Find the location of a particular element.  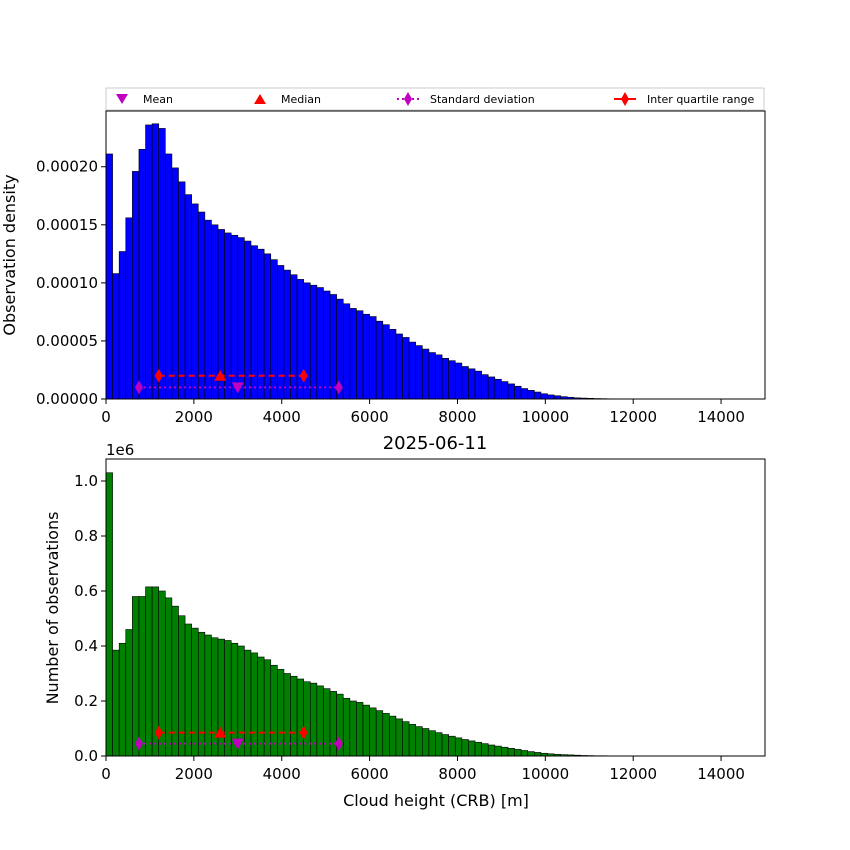

count-y-axis-label: Number of observations is located at coordinates (52, 608).